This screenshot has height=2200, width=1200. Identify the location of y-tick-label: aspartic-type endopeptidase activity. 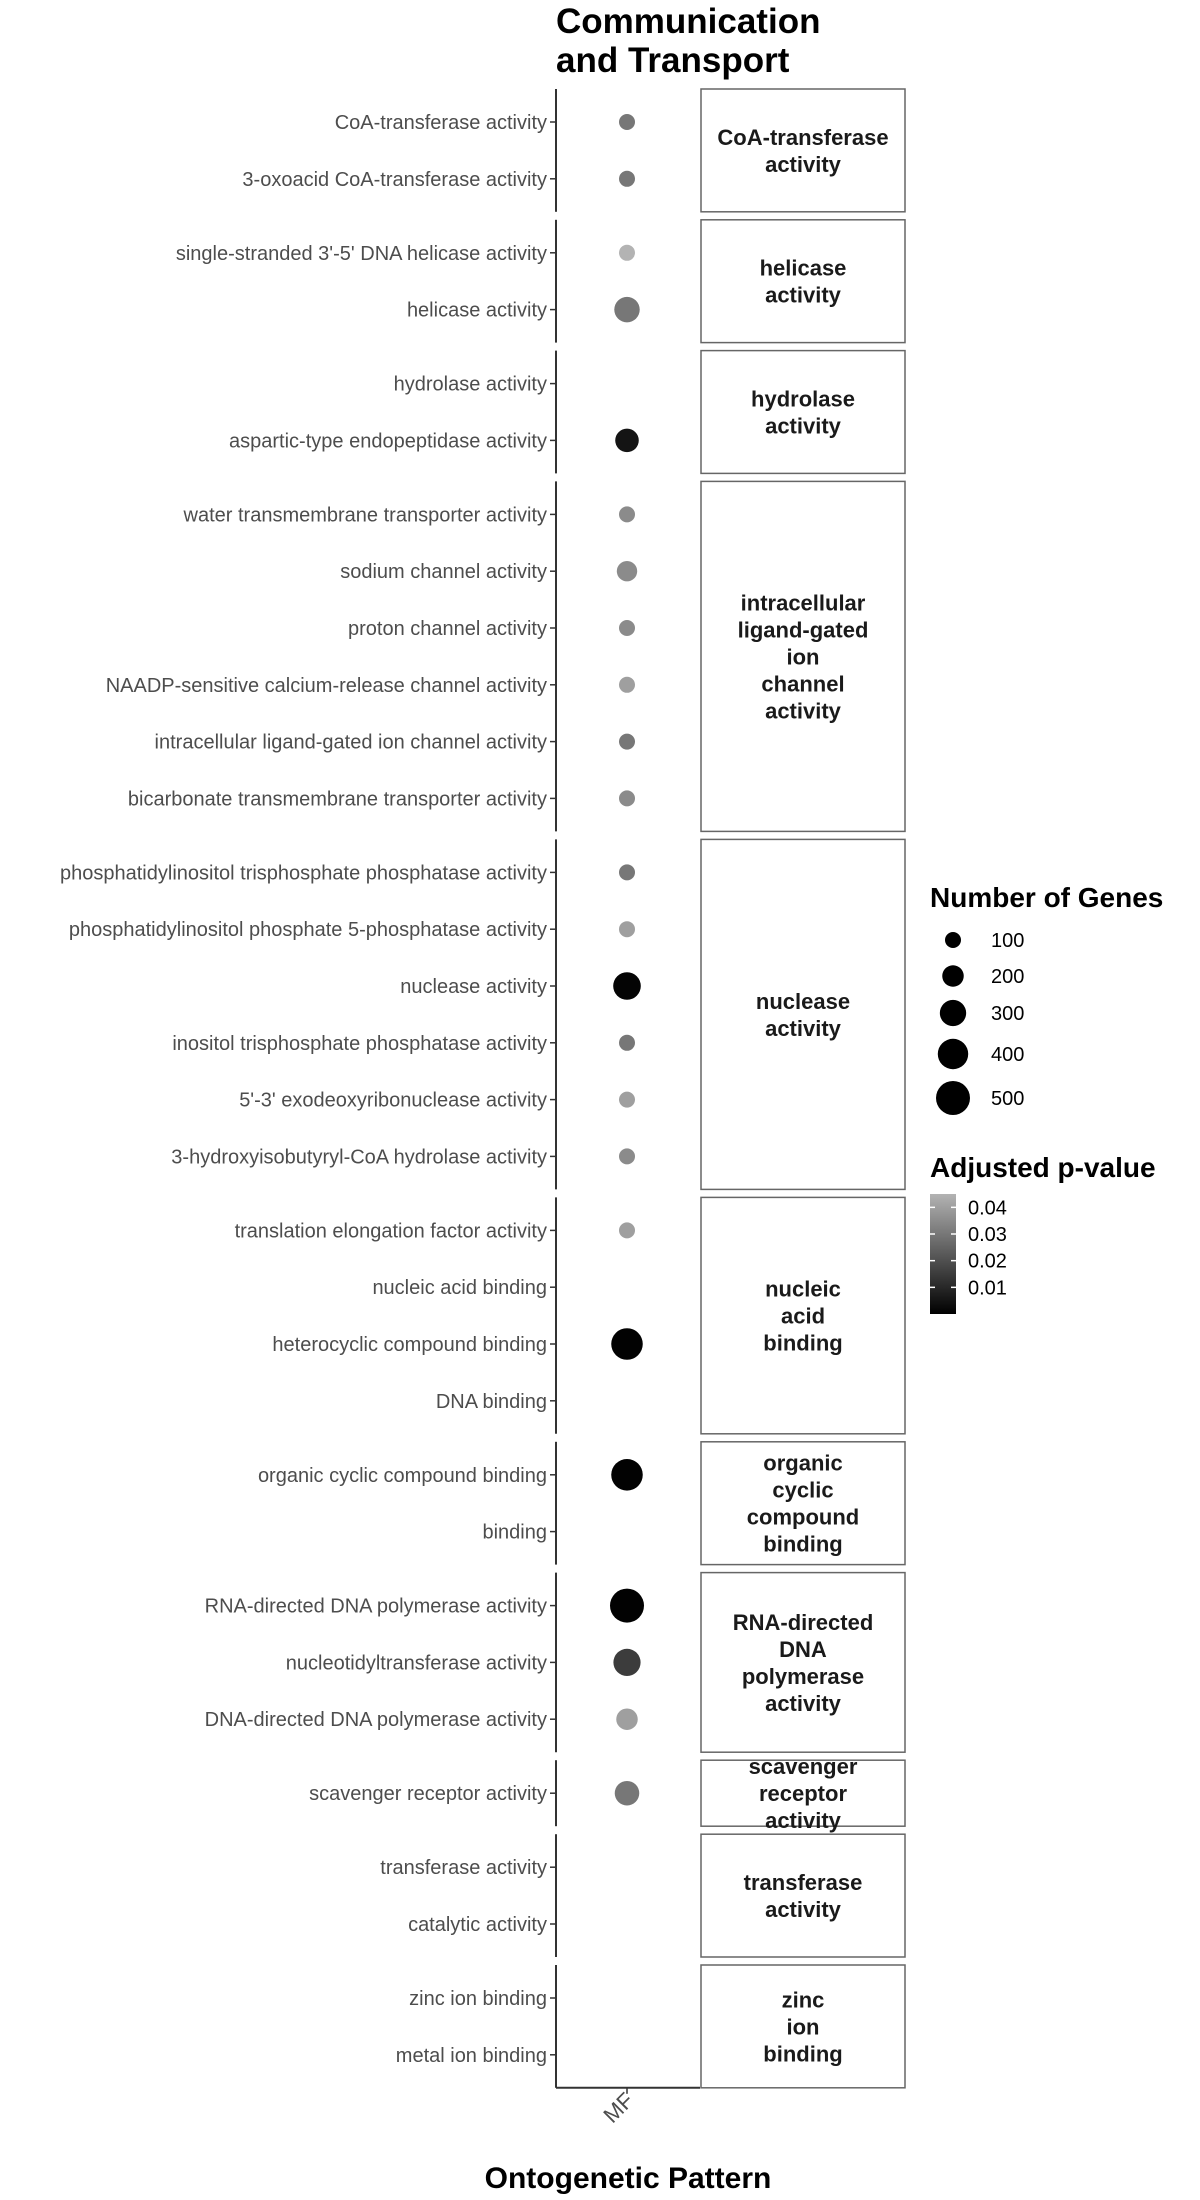
(388, 441).